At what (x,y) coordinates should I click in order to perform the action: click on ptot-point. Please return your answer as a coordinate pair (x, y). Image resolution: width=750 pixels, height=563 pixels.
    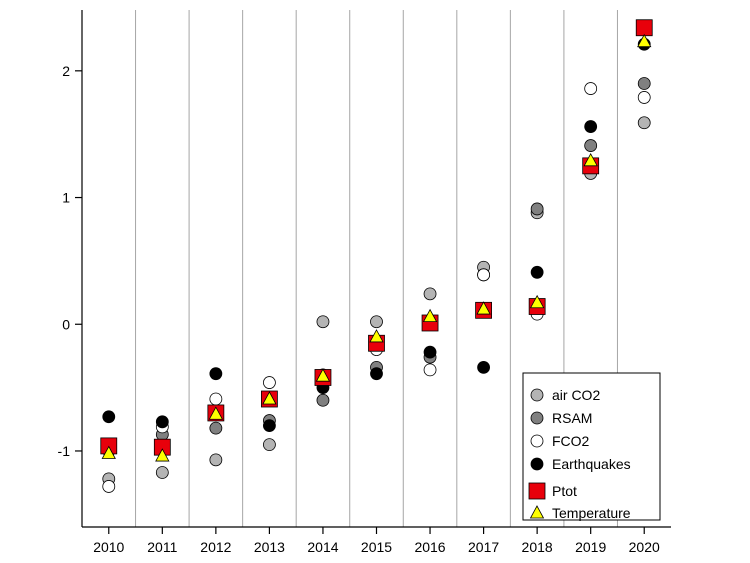
    Looking at the image, I should click on (644, 28).